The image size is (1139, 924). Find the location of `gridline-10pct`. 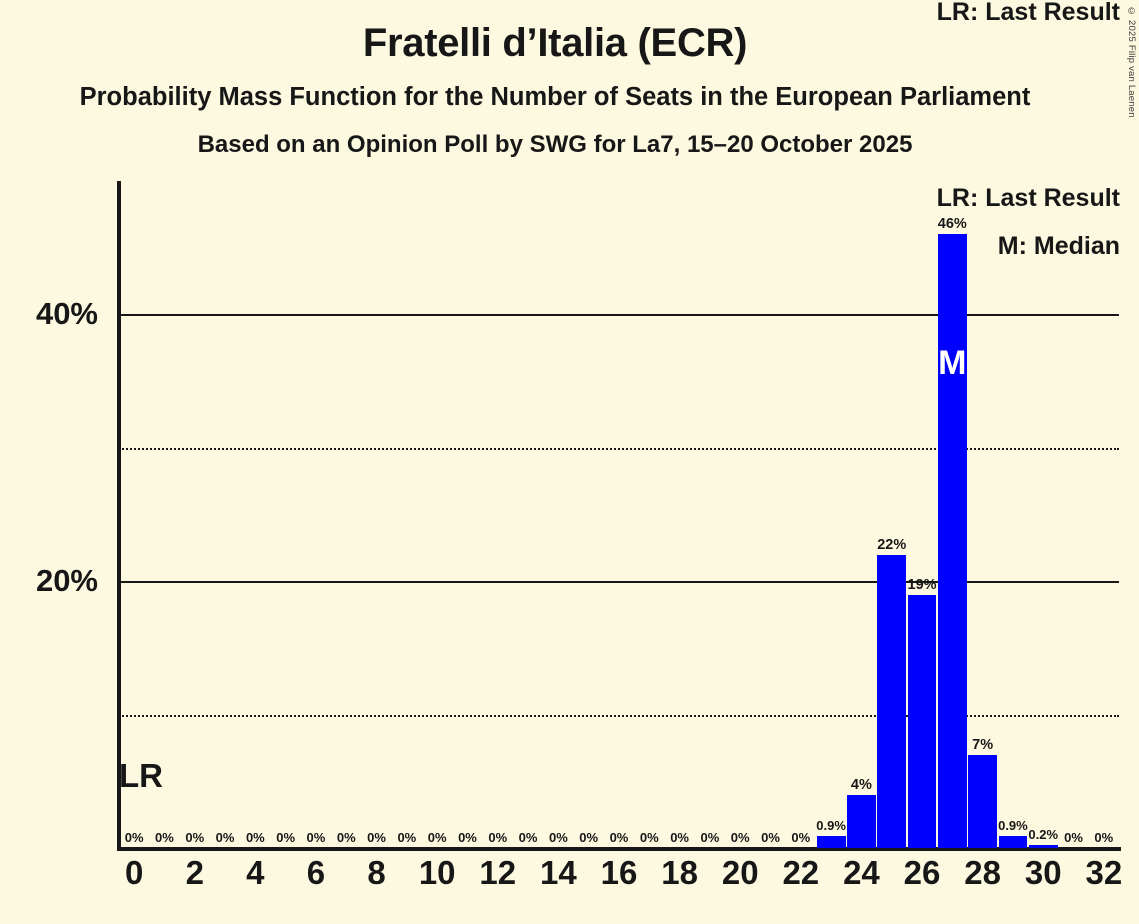

gridline-10pct is located at coordinates (619, 715).